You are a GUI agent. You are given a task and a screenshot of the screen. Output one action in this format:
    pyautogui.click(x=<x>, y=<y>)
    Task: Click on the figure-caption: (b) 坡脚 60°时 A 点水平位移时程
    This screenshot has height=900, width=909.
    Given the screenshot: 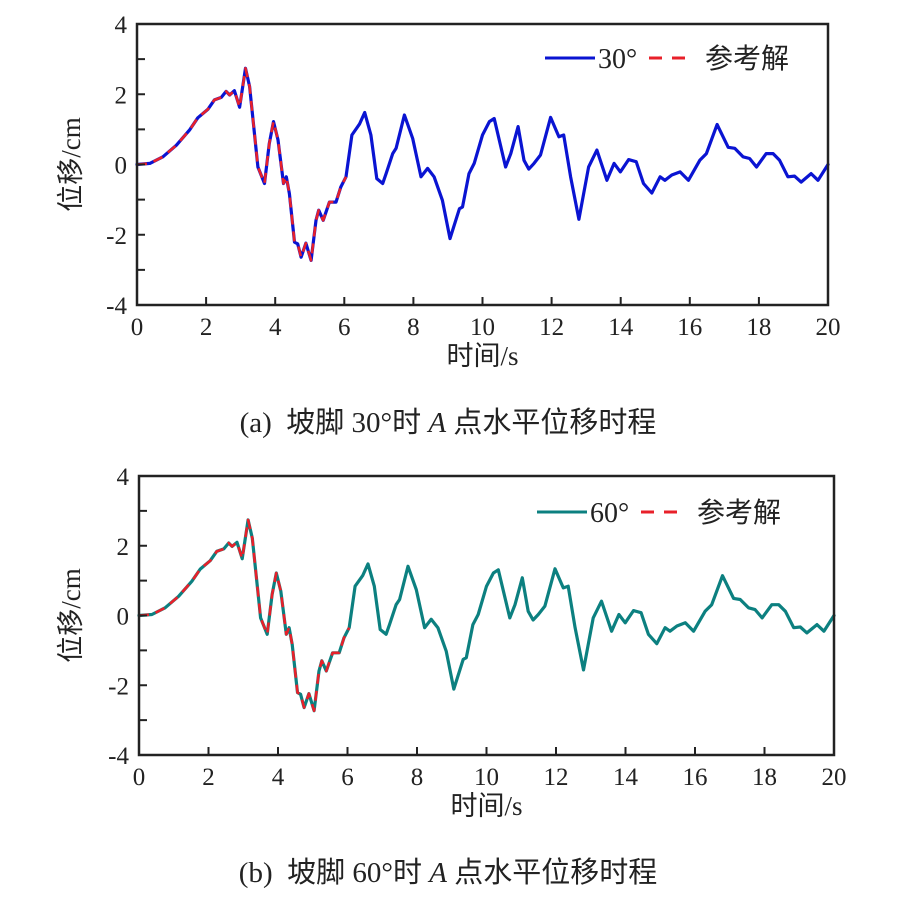 What is the action you would take?
    pyautogui.click(x=448, y=872)
    